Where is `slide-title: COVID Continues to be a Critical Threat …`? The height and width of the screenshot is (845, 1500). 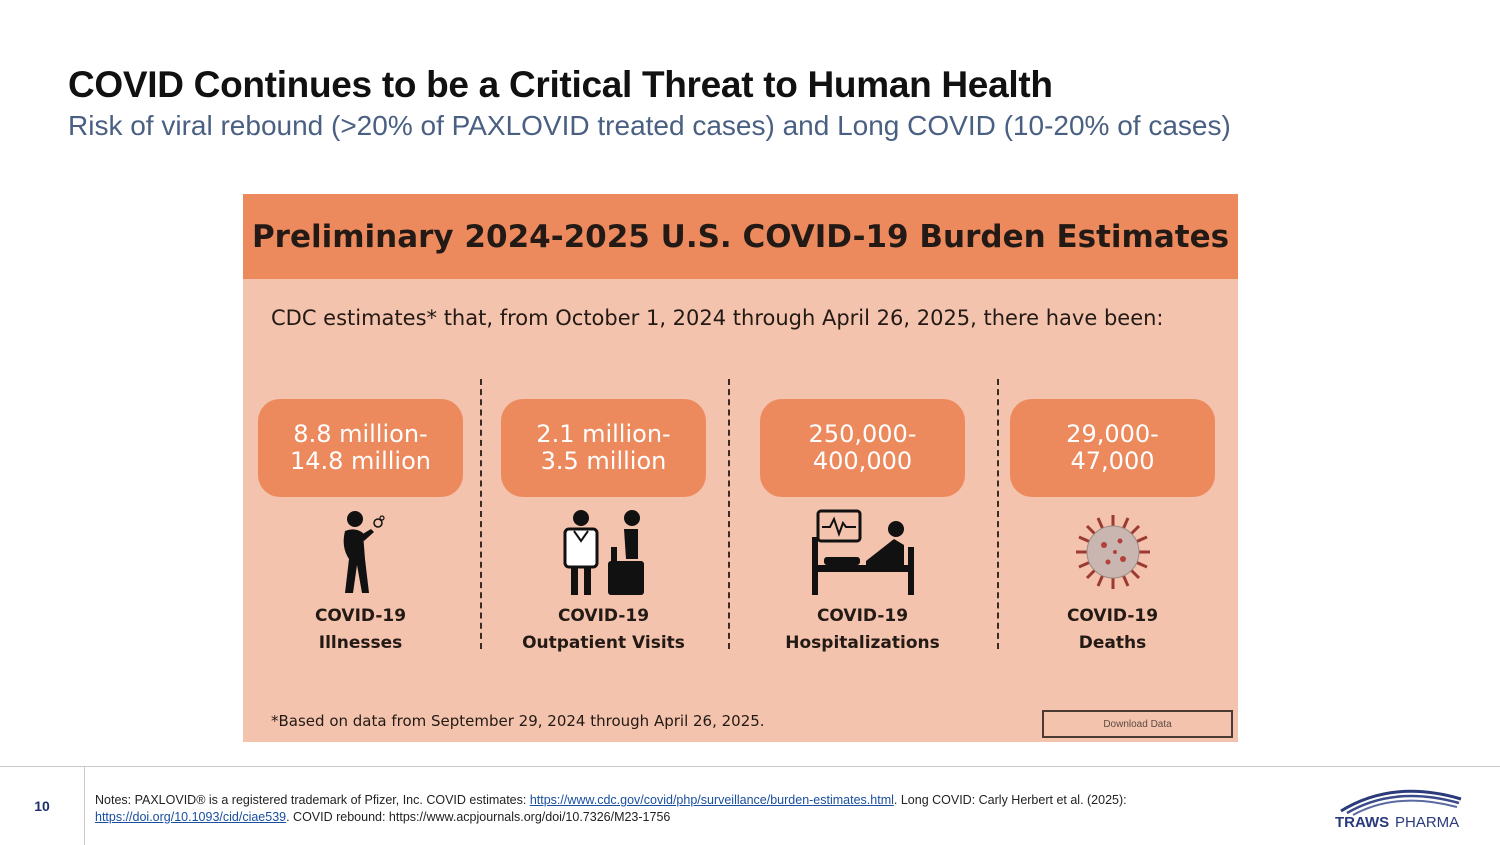
slide-title: COVID Continues to be a Critical Threat … is located at coordinates (560, 84).